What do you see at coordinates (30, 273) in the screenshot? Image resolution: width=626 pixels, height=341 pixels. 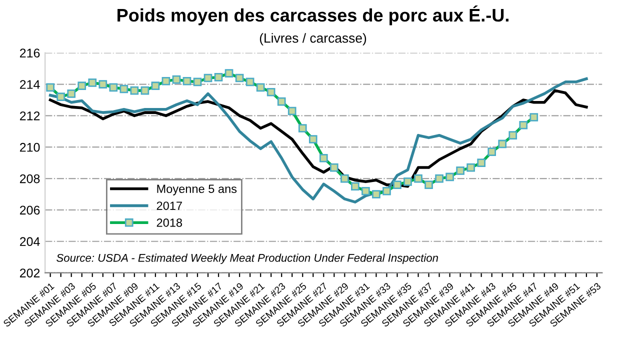 I see `y-tick-label: 202` at bounding box center [30, 273].